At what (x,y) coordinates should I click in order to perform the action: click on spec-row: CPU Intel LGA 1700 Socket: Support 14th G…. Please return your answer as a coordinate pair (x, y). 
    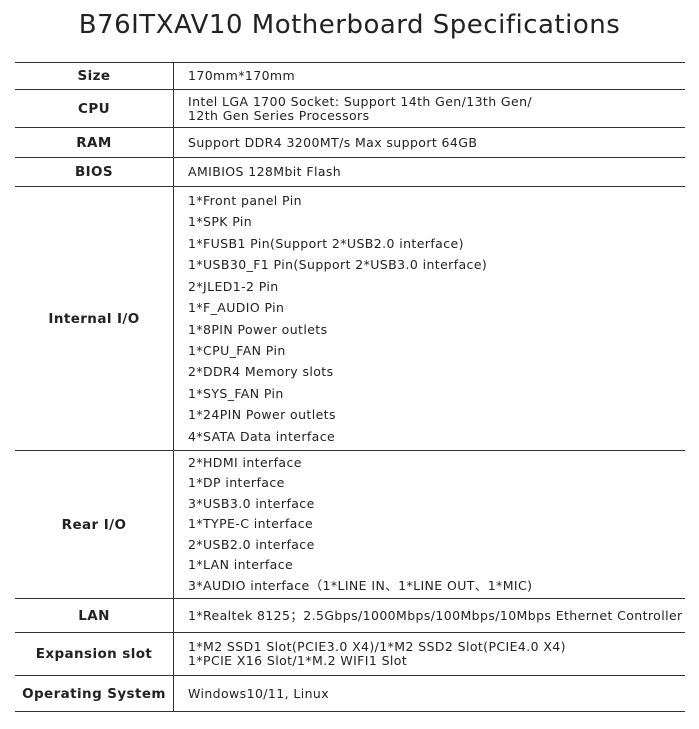
    Looking at the image, I should click on (350, 108).